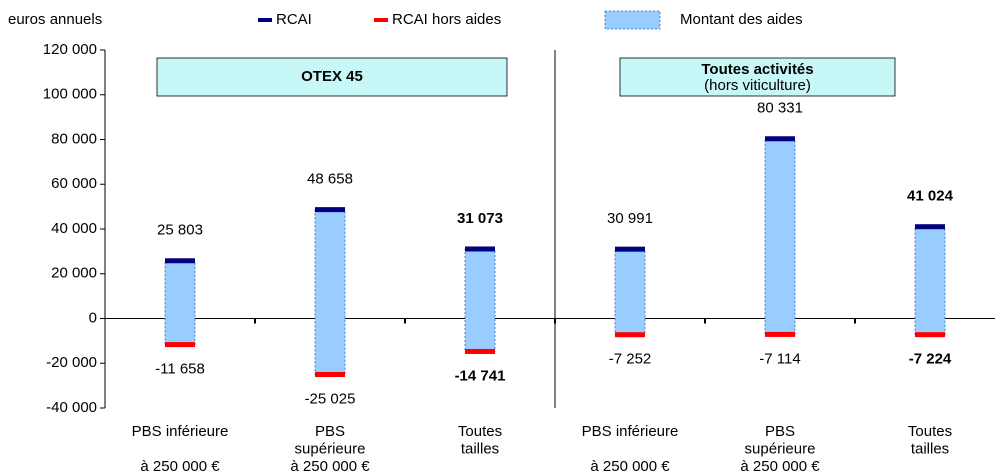 Image resolution: width=995 pixels, height=473 pixels. Describe the element at coordinates (70, 49) in the screenshot. I see `y-tick-label: 120 000` at that location.